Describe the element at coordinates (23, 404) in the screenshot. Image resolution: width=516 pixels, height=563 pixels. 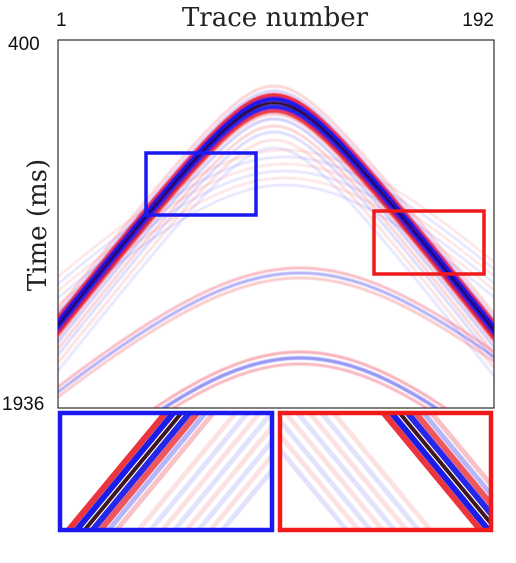
I see `y-tick-bottom: 1936` at that location.